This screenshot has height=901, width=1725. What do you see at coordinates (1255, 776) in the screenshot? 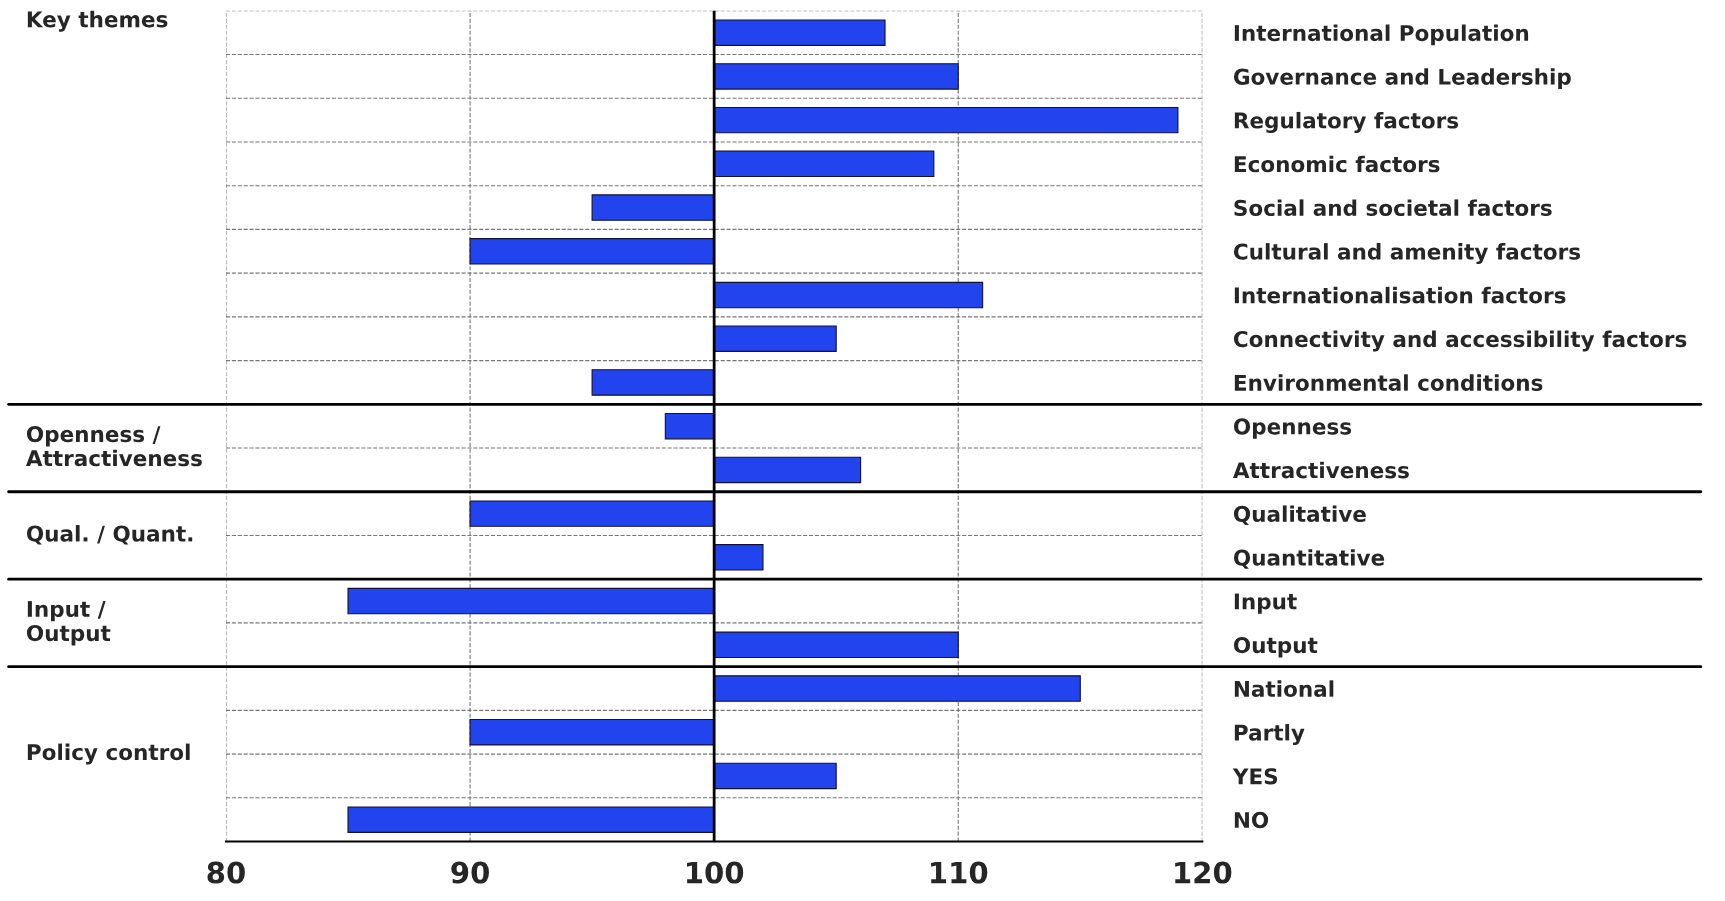
I see `y-tick-label: YES` at bounding box center [1255, 776].